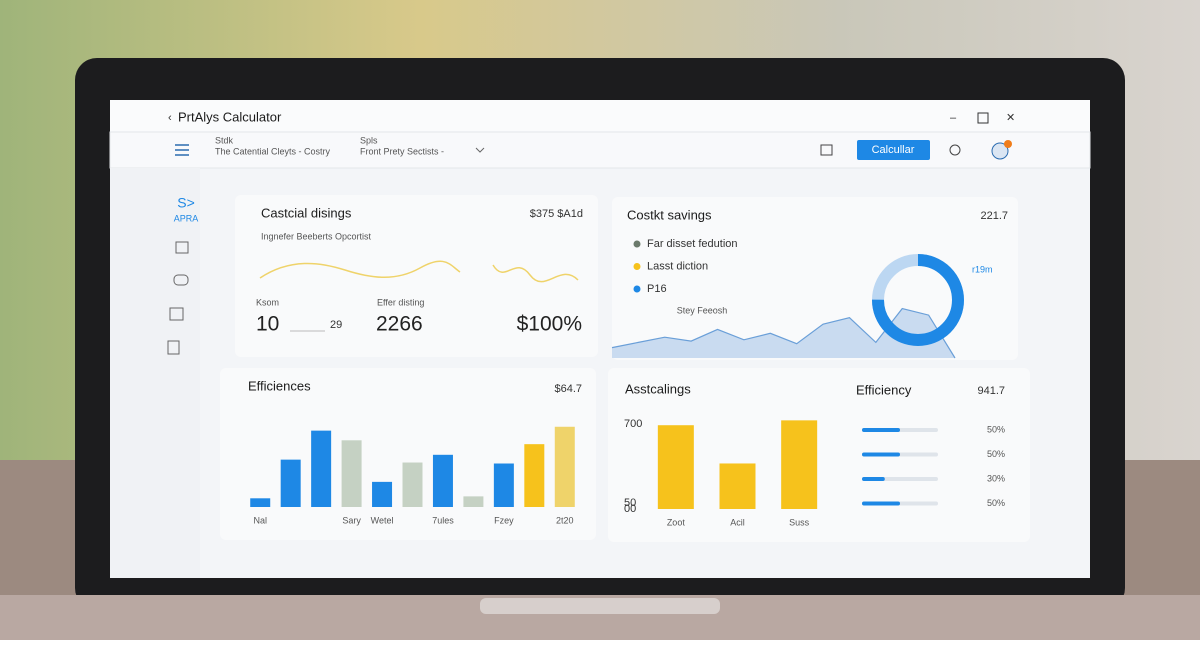 Image resolution: width=1200 pixels, height=645 pixels. Describe the element at coordinates (996, 478) in the screenshot. I see `progress-label: 30%` at that location.